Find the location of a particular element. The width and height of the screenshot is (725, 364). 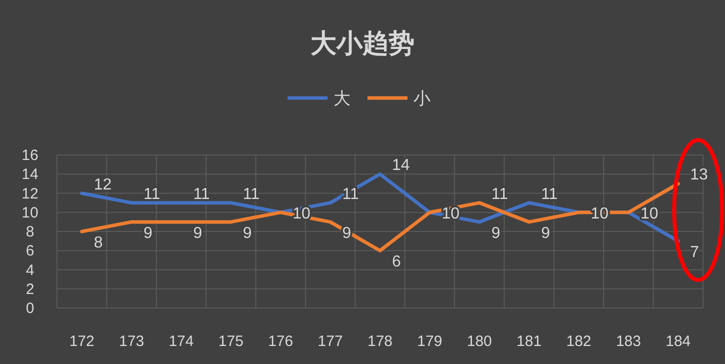

data-label: 12 is located at coordinates (103, 185).